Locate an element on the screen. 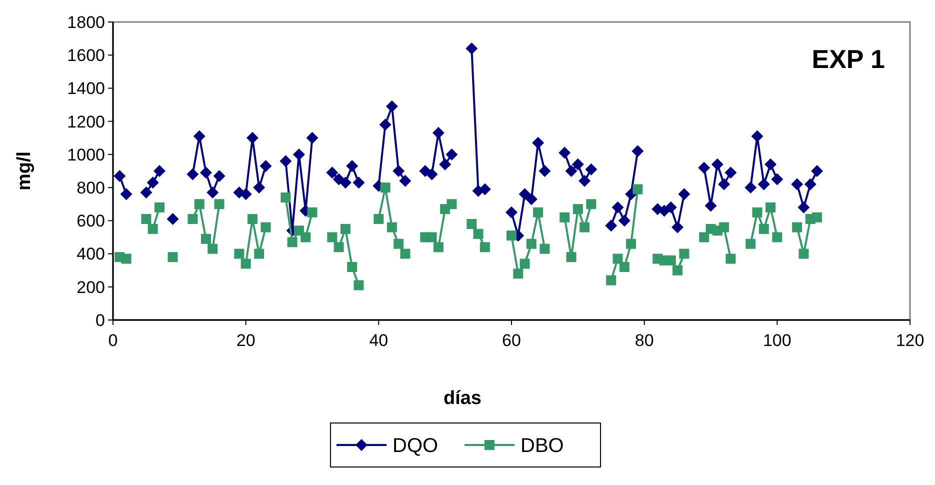  y-tick-label: 600 is located at coordinates (90, 221).